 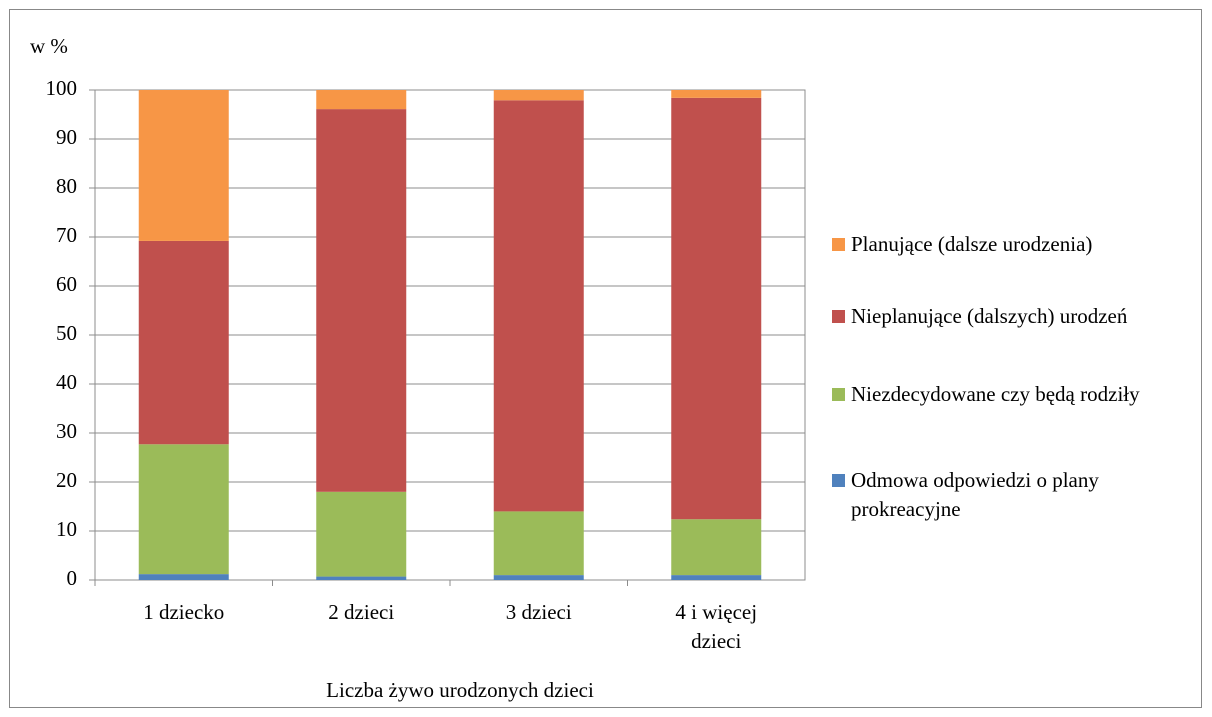 I want to click on legend-item: Odmowa odpowiedzi o plany prokreacyjne, so click(x=1014, y=495).